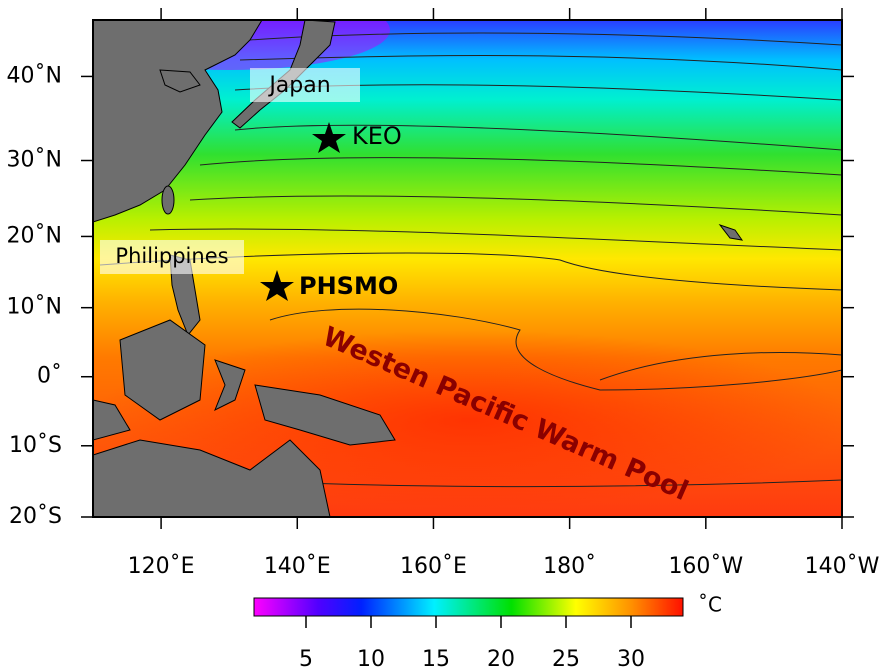  I want to click on y-tick-label: 10˚S, so click(35, 445).